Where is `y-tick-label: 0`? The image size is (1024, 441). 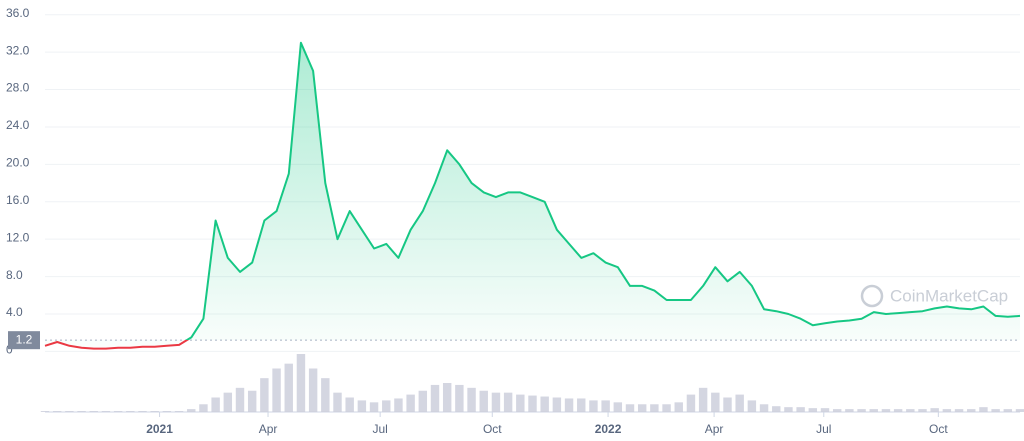 y-tick-label: 0 is located at coordinates (9, 350).